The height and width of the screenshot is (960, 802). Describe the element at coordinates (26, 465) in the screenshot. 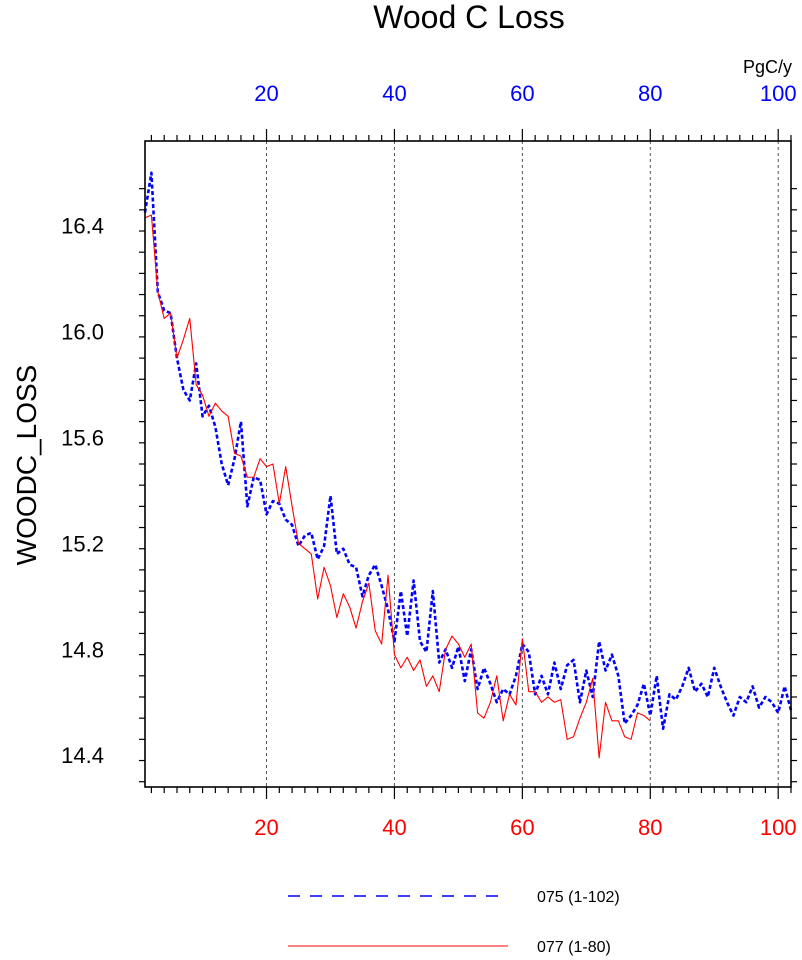

I see `y-axis-label: WOODC_LOSS` at that location.